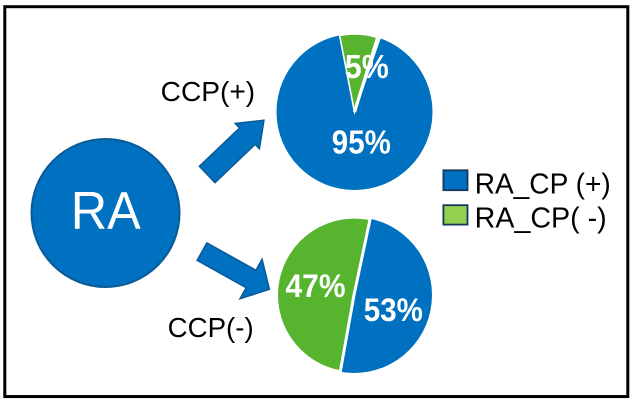 The height and width of the screenshot is (401, 632). I want to click on svg-text: RA_CP( -), so click(541, 219).